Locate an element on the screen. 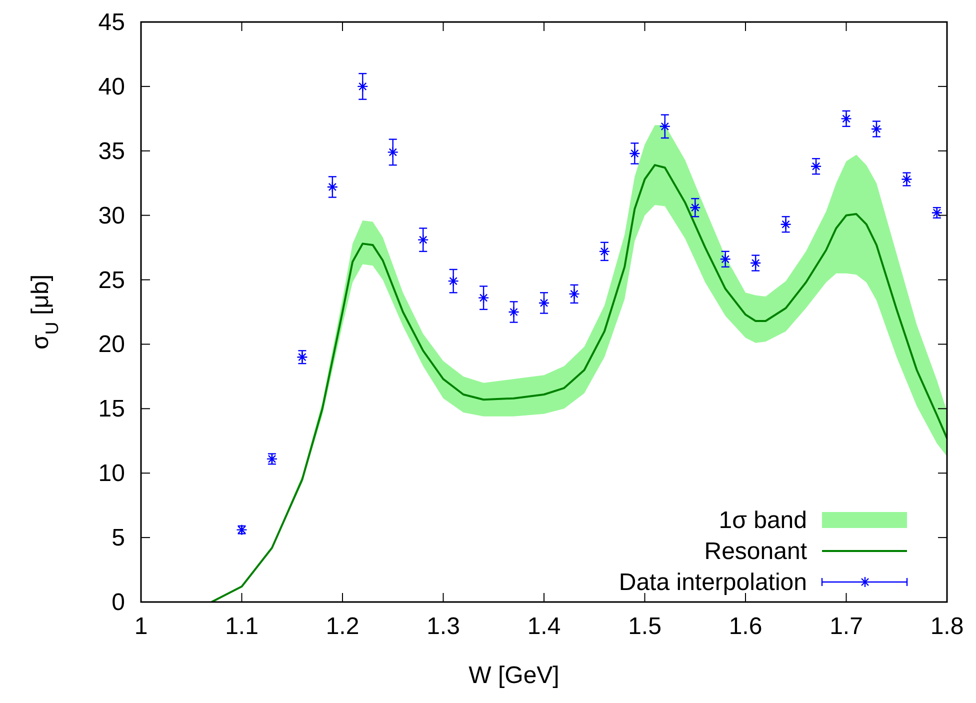  y-tick-label: 10 is located at coordinates (111, 474).